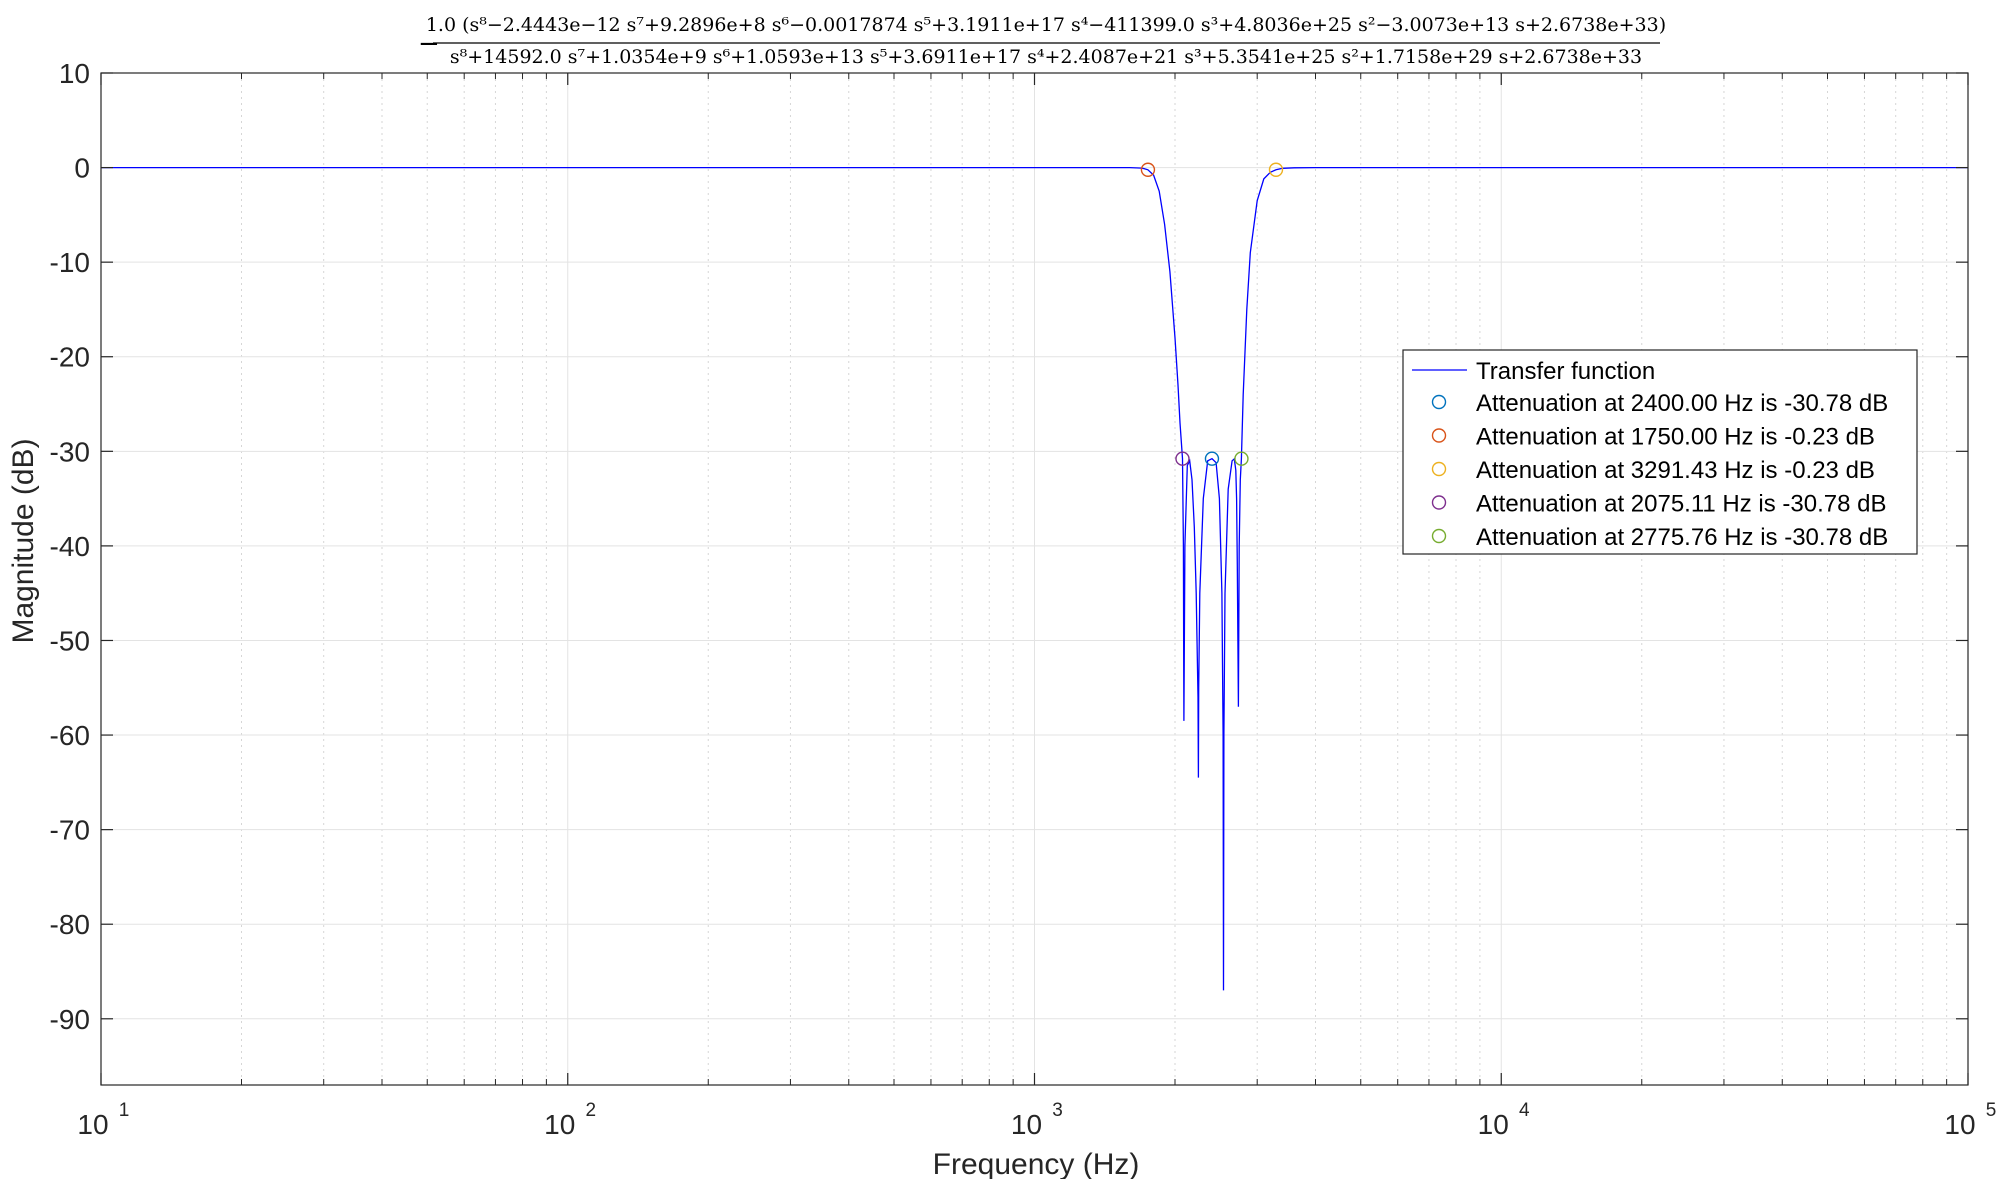  I want to click on y-tick-label: -70, so click(70, 830).